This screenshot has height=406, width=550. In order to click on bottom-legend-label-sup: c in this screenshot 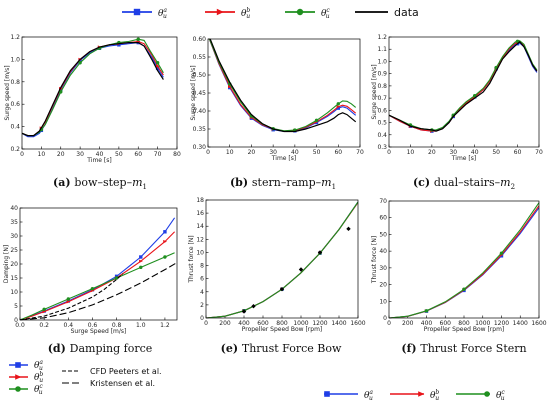, I will do `click(503, 392)`.